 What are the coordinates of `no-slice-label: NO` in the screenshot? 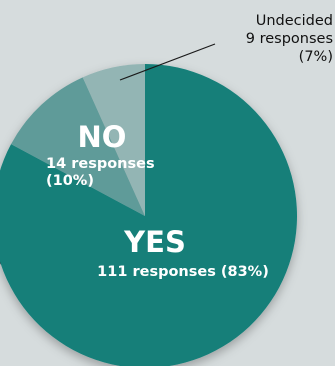 It's located at (102, 137).